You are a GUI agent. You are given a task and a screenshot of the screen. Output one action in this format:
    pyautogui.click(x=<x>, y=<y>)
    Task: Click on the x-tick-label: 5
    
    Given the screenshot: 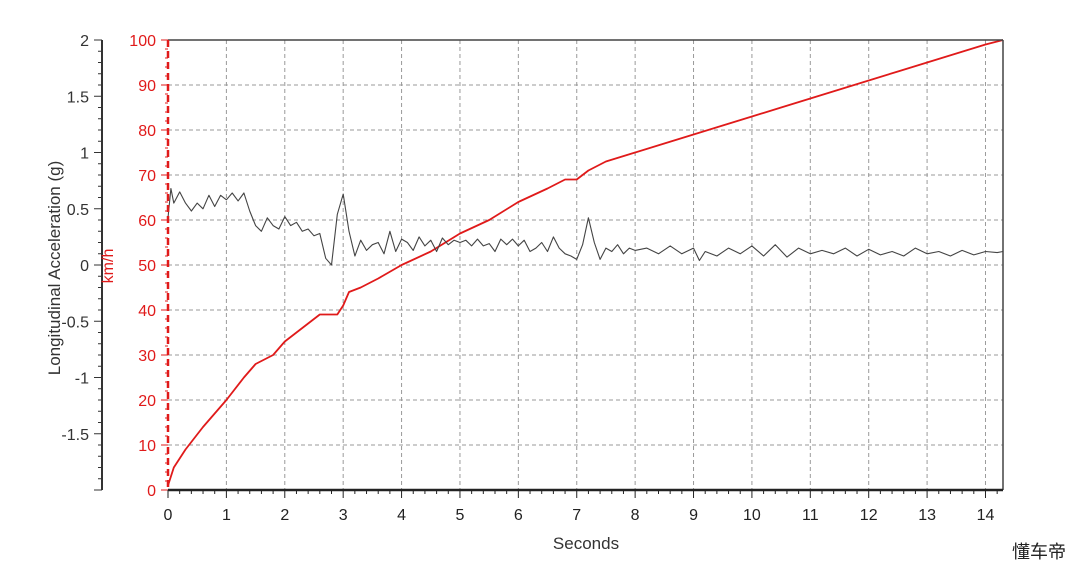 What is the action you would take?
    pyautogui.click(x=460, y=515)
    